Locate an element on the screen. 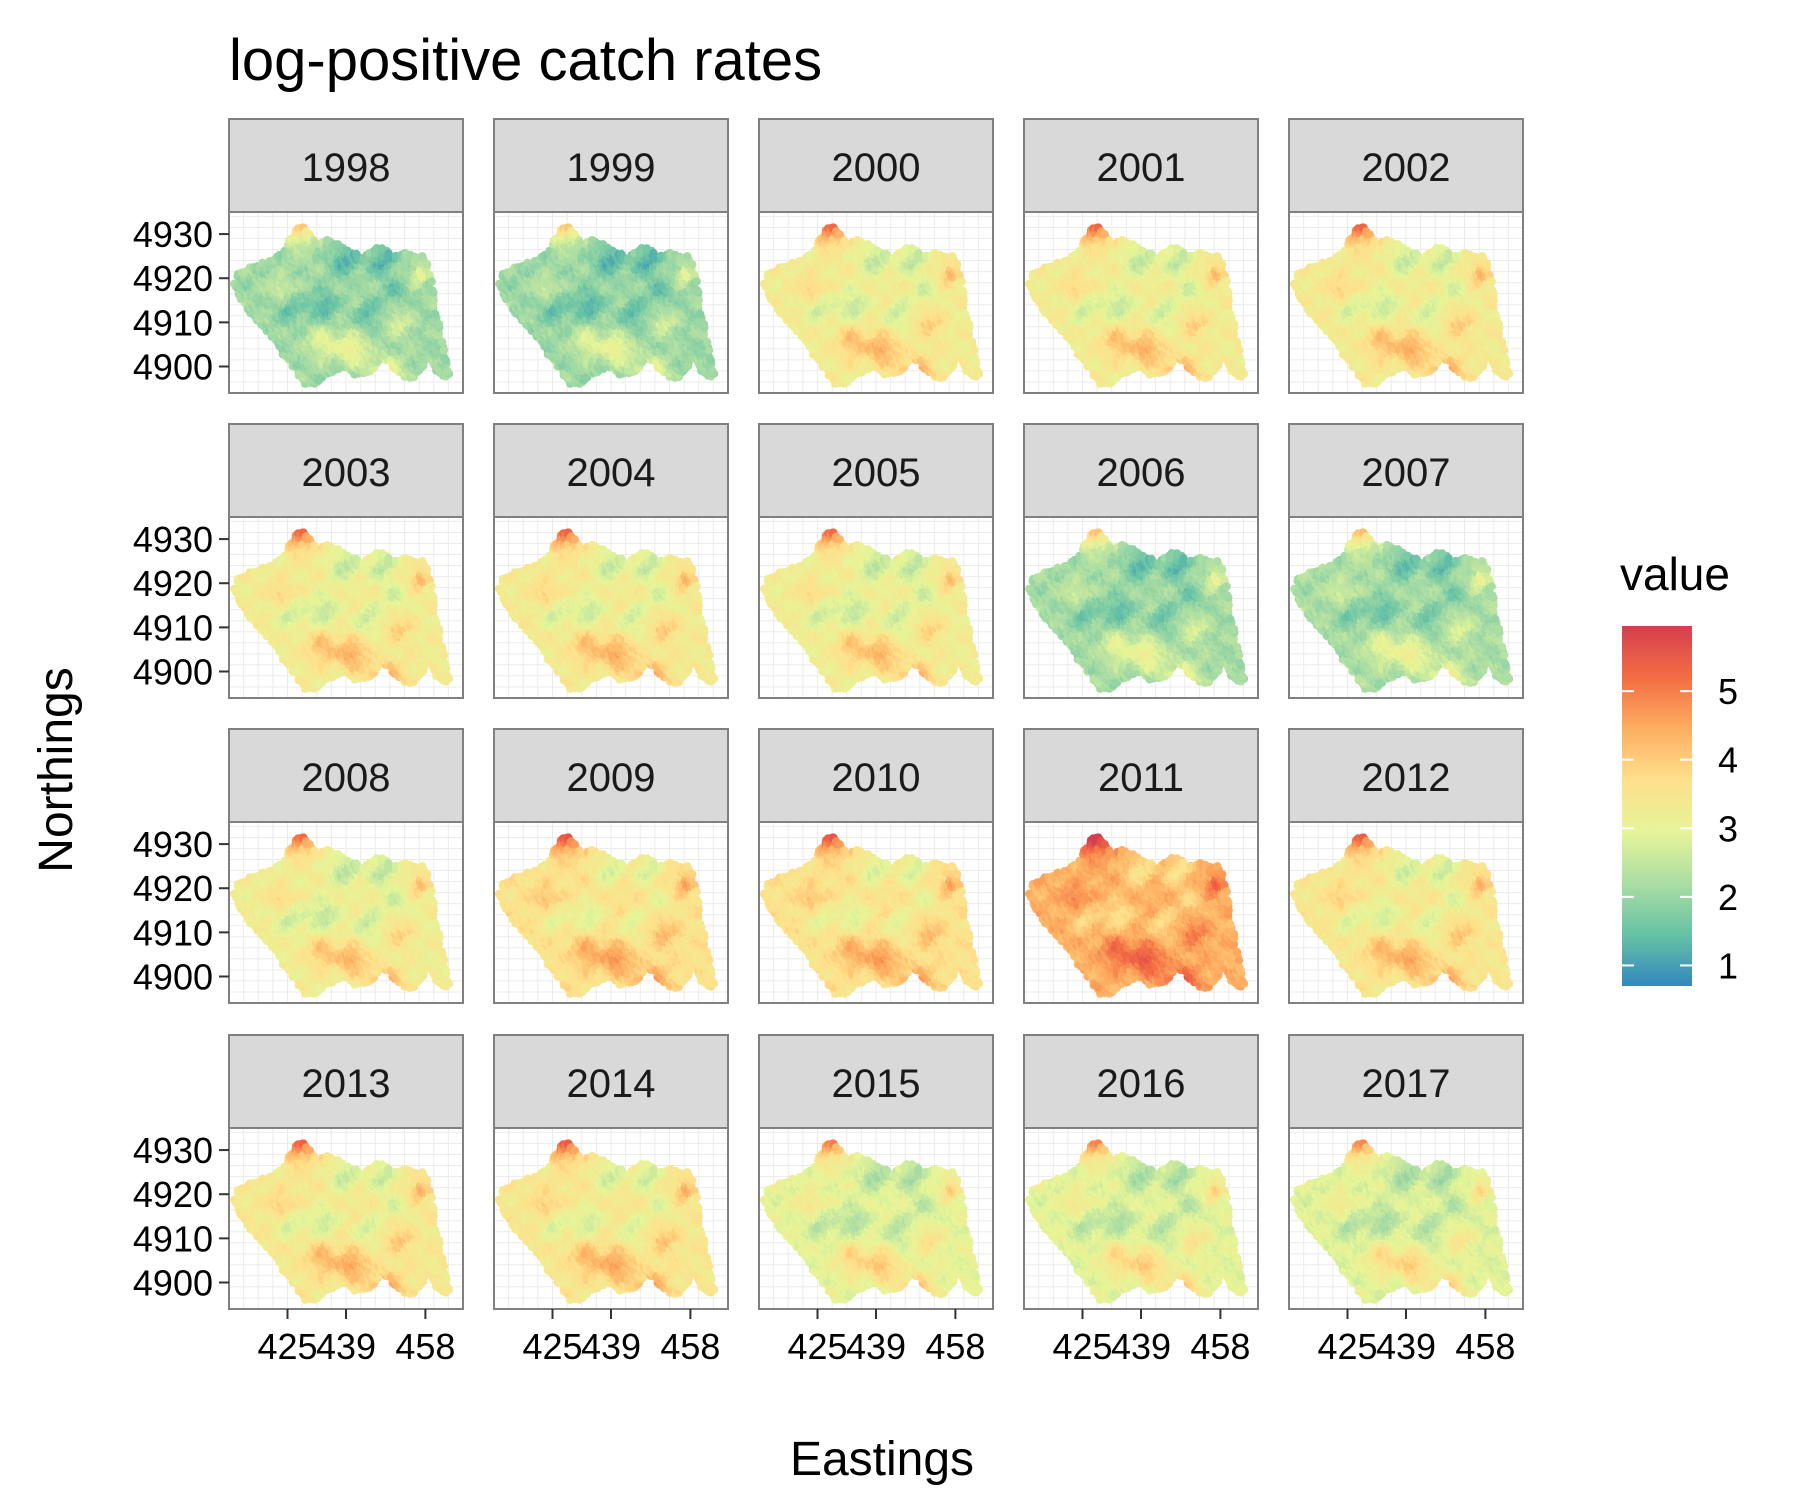 This screenshot has width=1800, height=1500. panel-border is located at coordinates (346, 302).